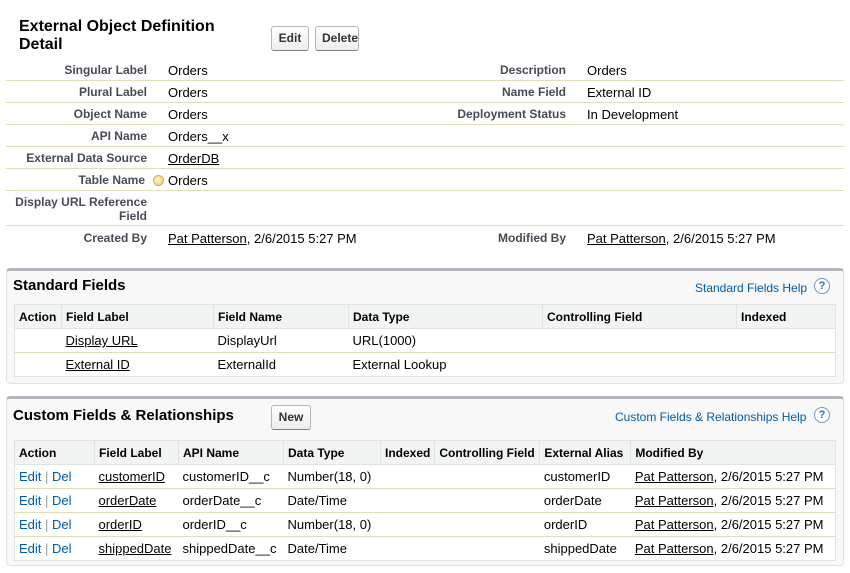  Describe the element at coordinates (711, 417) in the screenshot. I see `custom-fields-help-link: Custom Fields & Relationships Help` at that location.